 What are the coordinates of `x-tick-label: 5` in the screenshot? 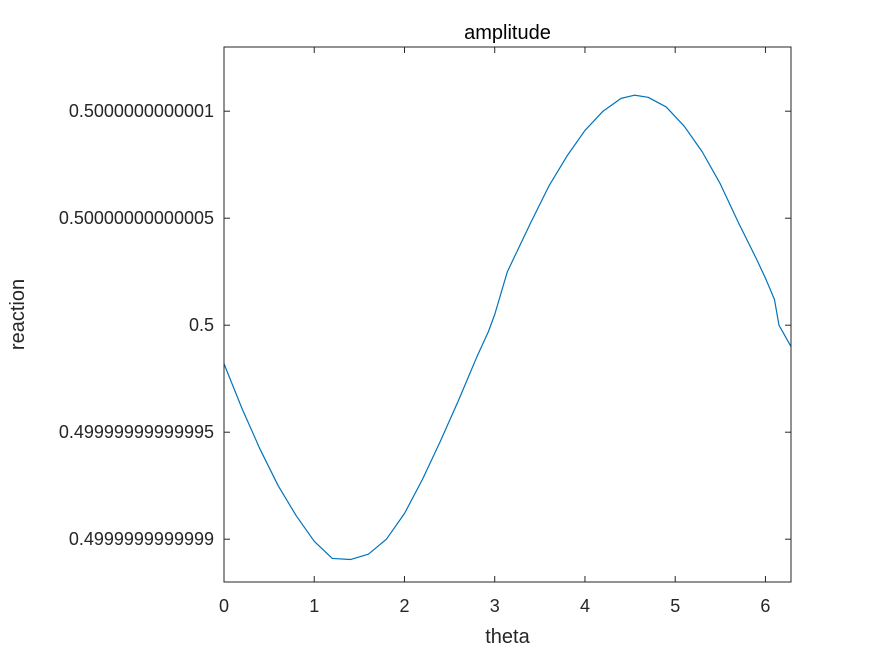 It's located at (675, 606).